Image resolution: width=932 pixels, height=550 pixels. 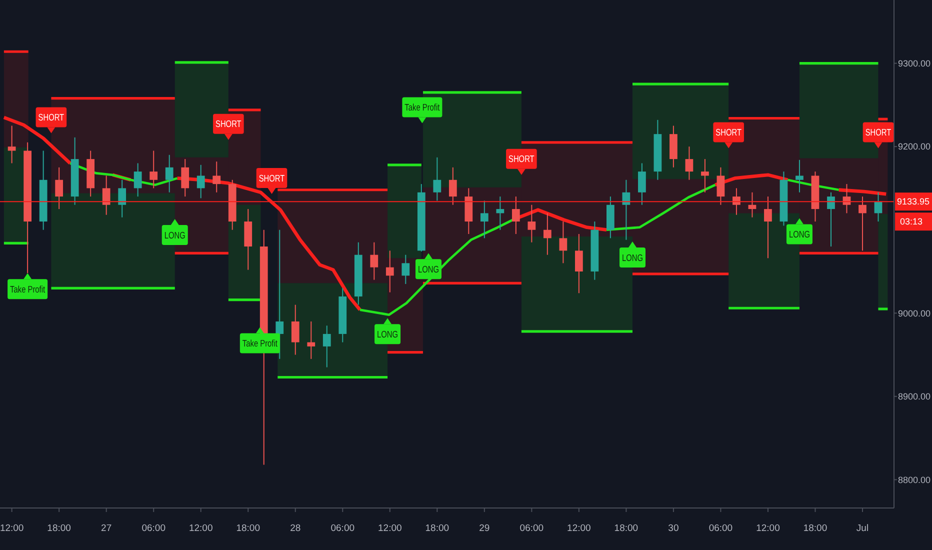 I want to click on ref-line-label: 9133.95, so click(x=913, y=201).